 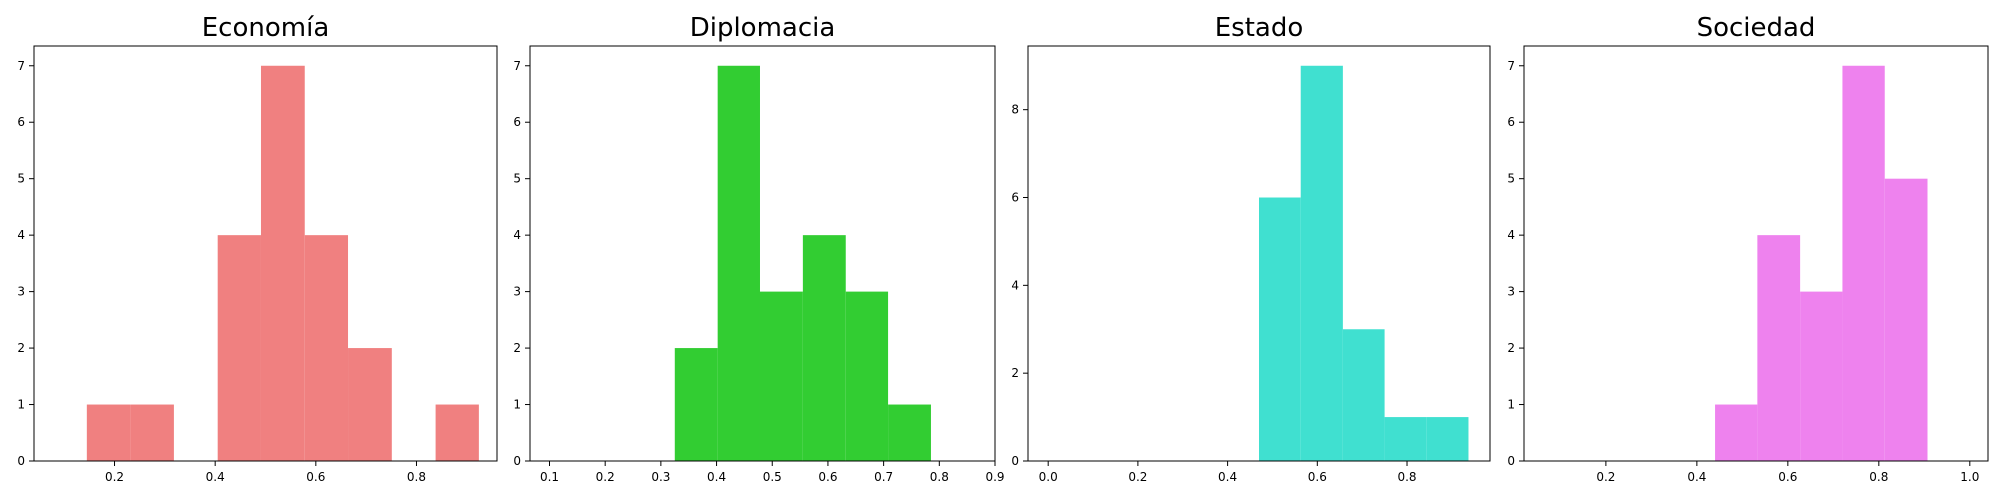 What do you see at coordinates (1259, 28) in the screenshot?
I see `panel-title: Estado` at bounding box center [1259, 28].